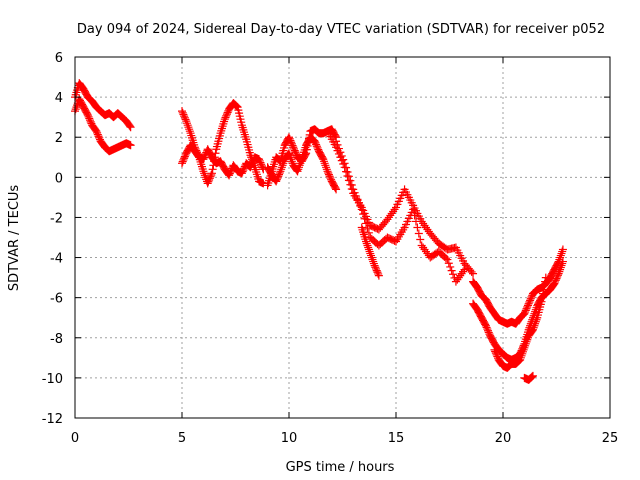 The width and height of the screenshot is (640, 480). What do you see at coordinates (340, 467) in the screenshot?
I see `x-axis-label: GPS time / hours` at bounding box center [340, 467].